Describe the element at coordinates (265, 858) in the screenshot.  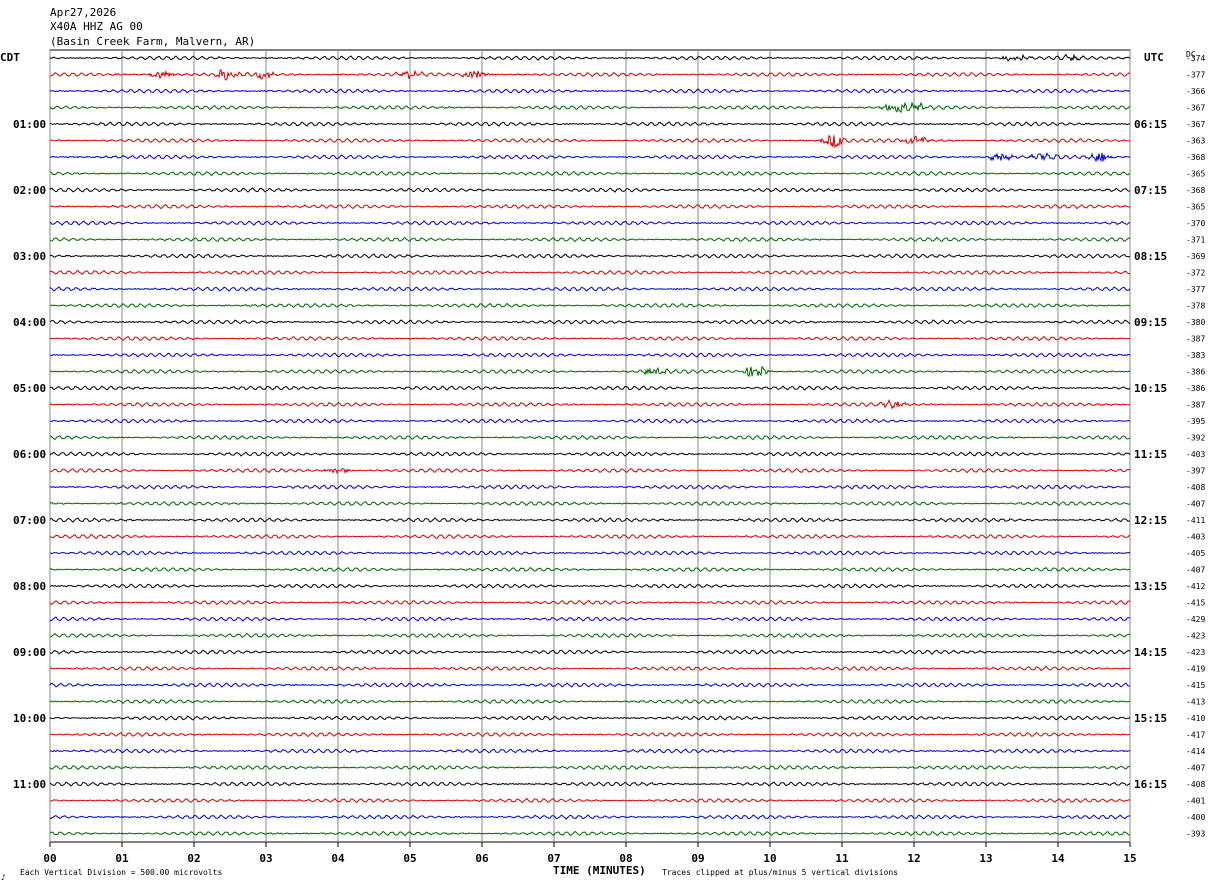
I see `x-tick-label: 03` at that location.